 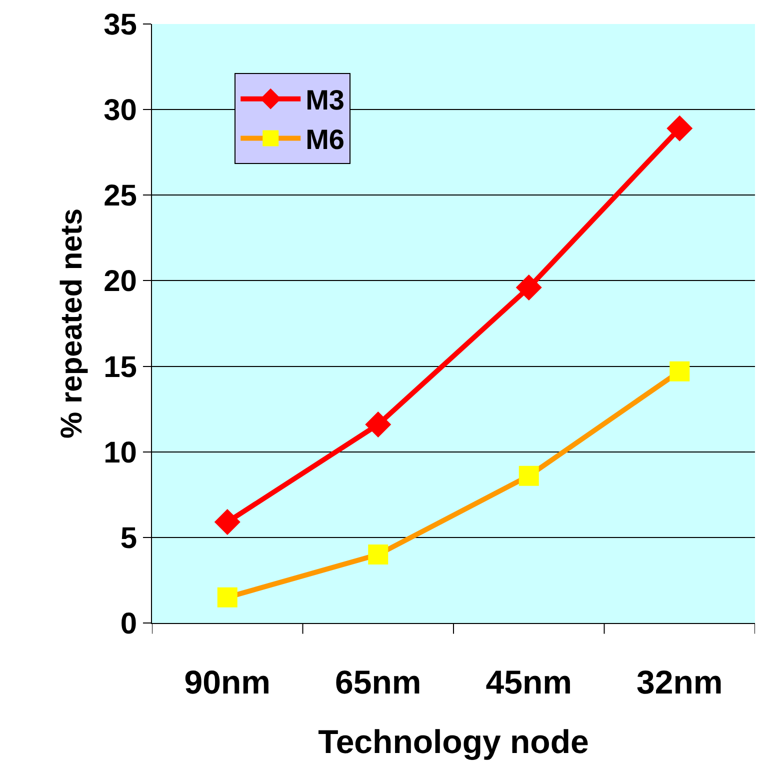 I want to click on y-axis-title: % repeated nets, so click(x=72, y=323).